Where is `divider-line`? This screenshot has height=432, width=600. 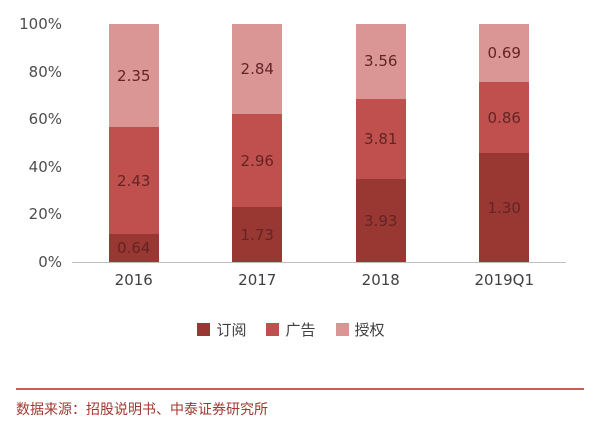 divider-line is located at coordinates (300, 389).